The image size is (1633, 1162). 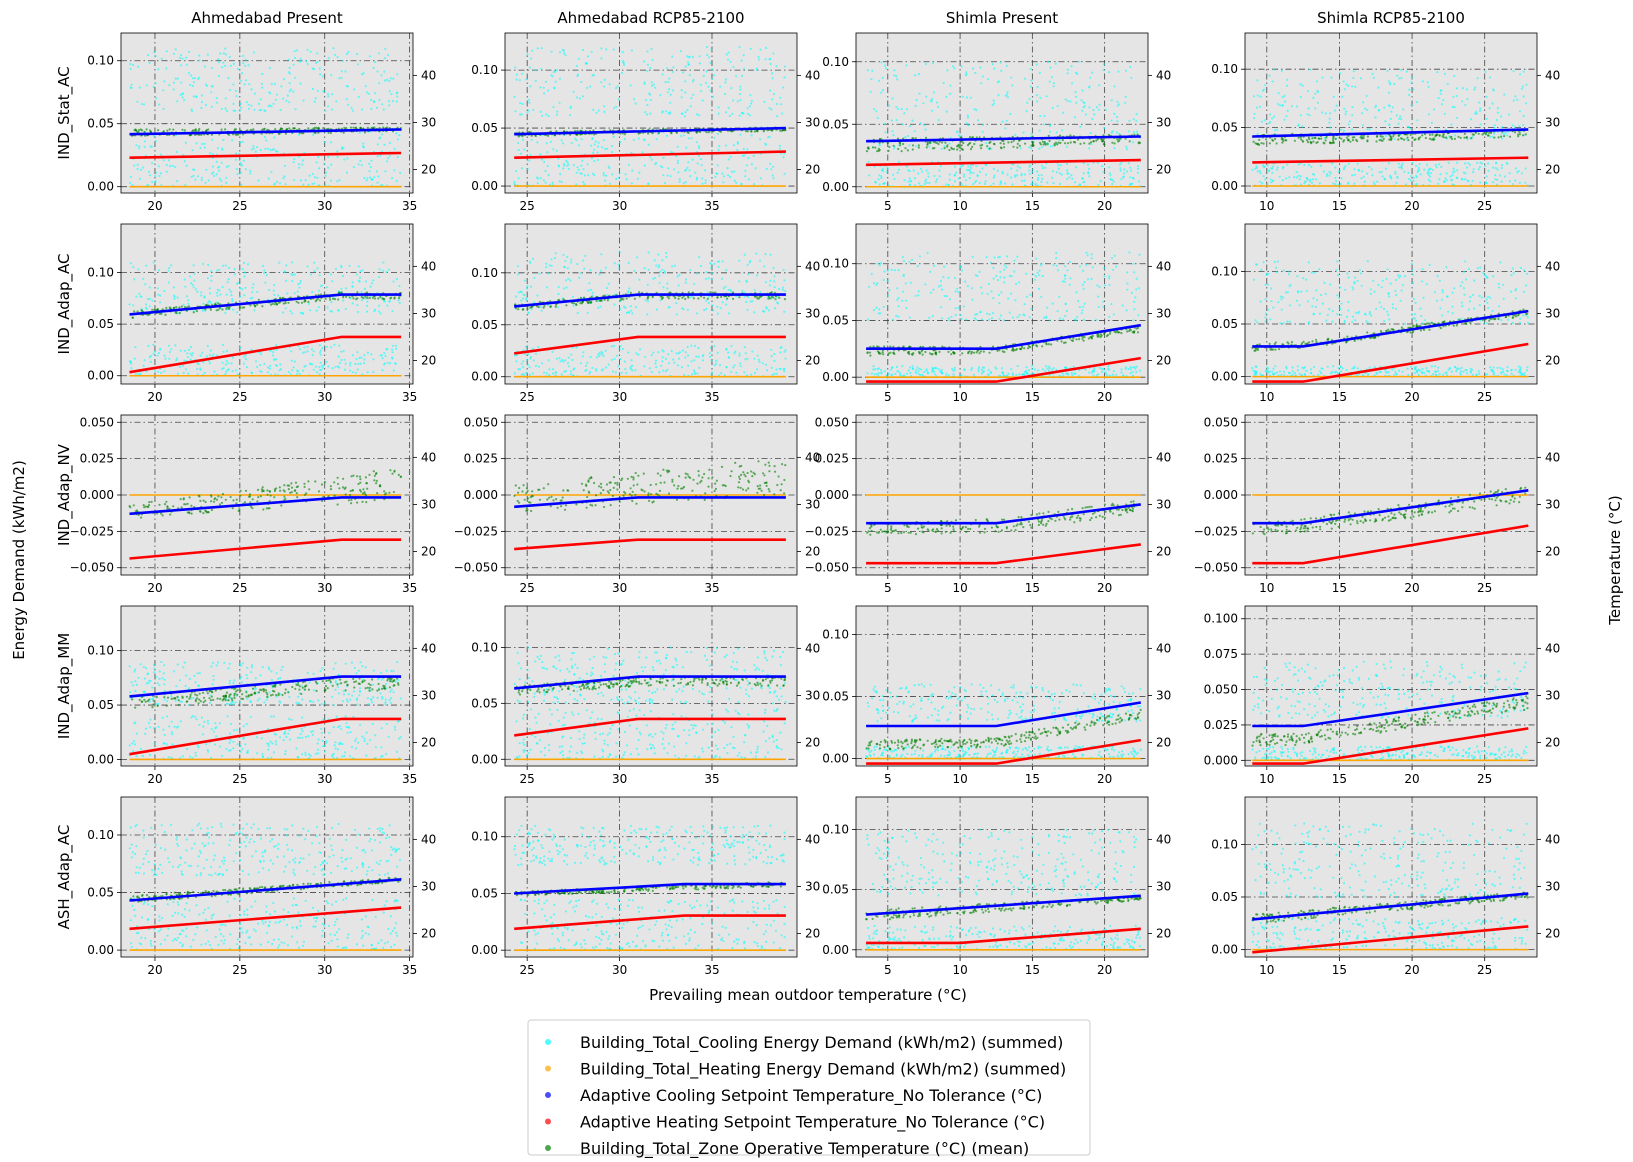 I want to click on y-tick-label-right: 20, so click(x=428, y=169).